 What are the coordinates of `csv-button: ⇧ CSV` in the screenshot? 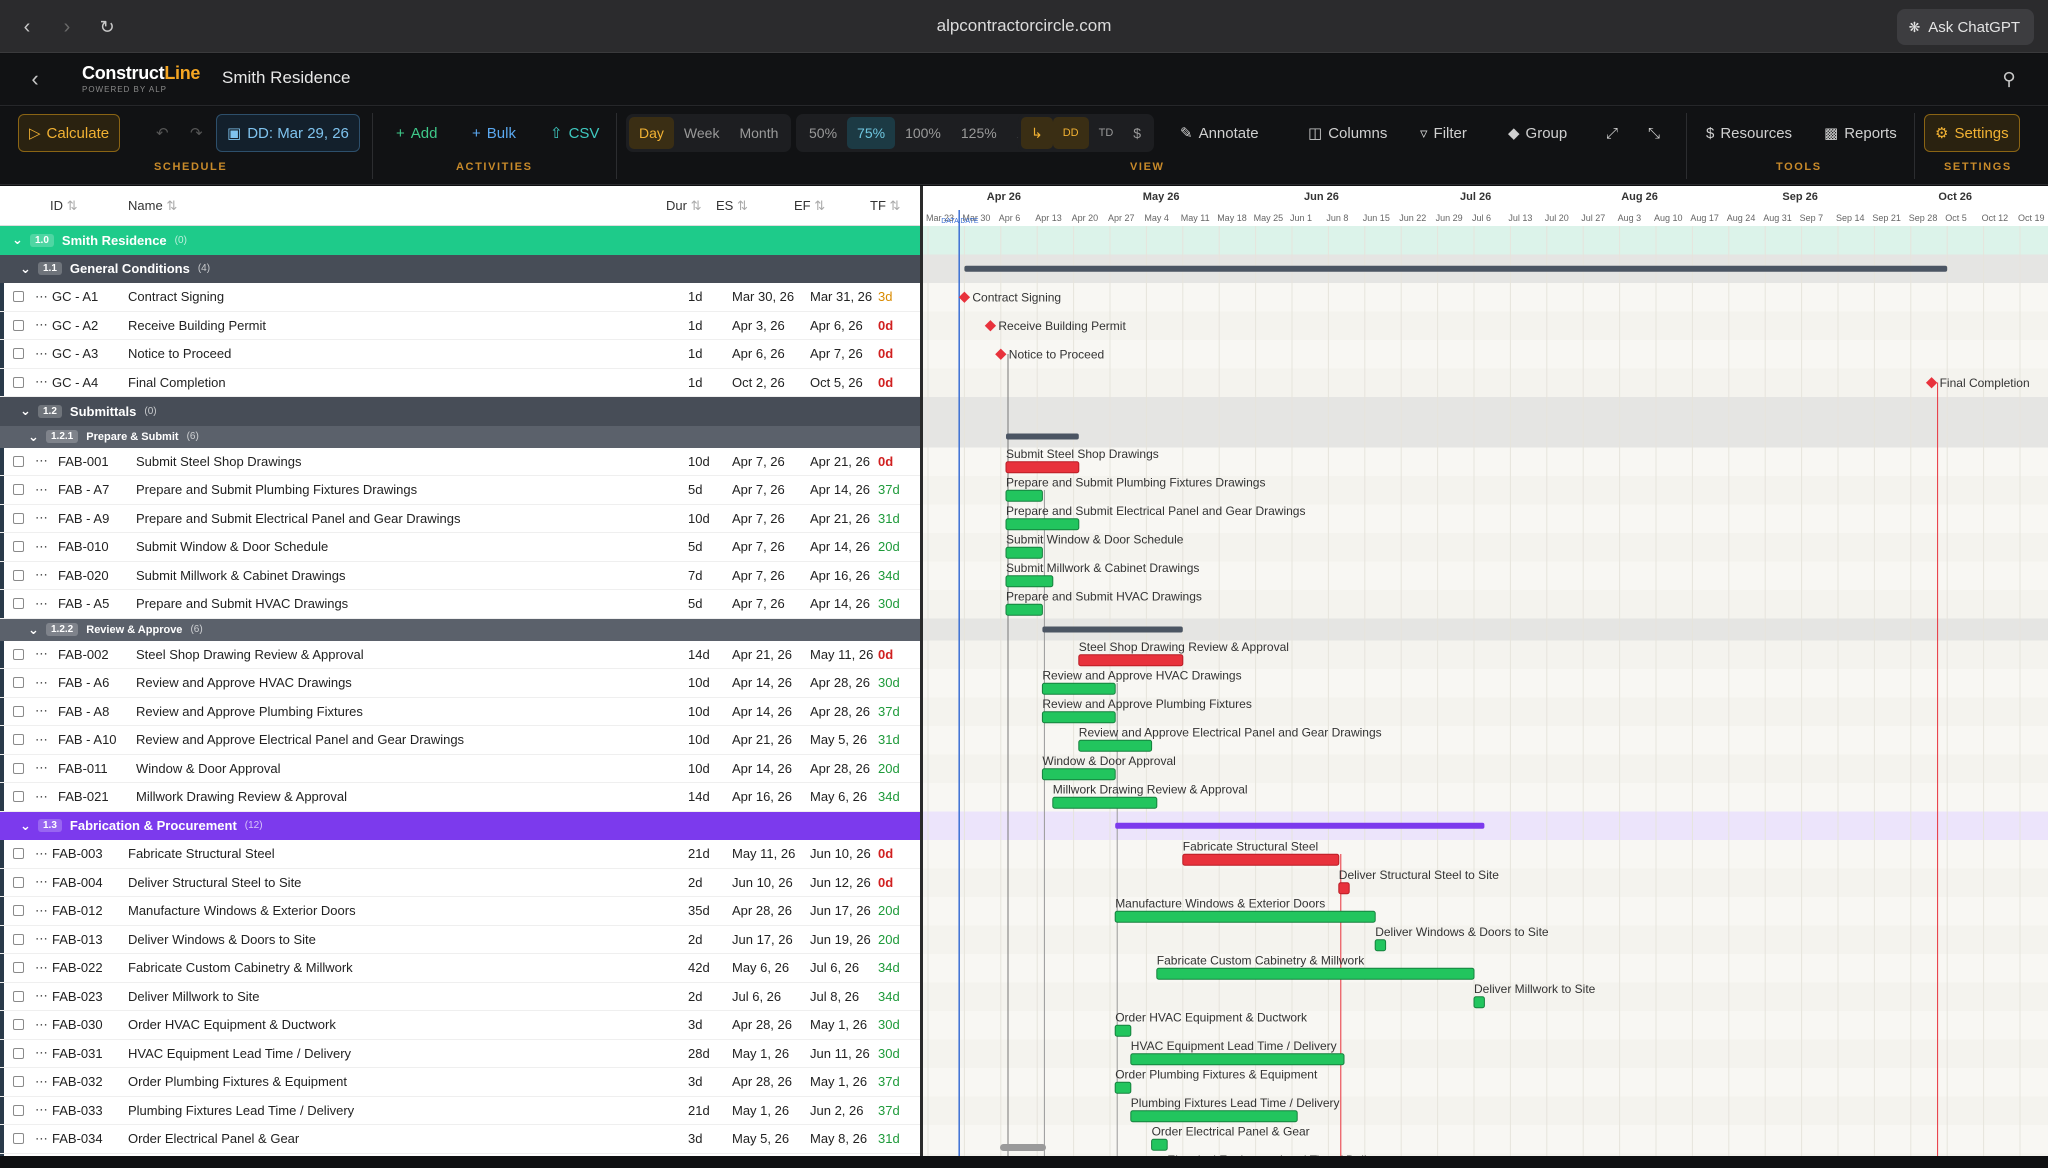 It's located at (574, 133).